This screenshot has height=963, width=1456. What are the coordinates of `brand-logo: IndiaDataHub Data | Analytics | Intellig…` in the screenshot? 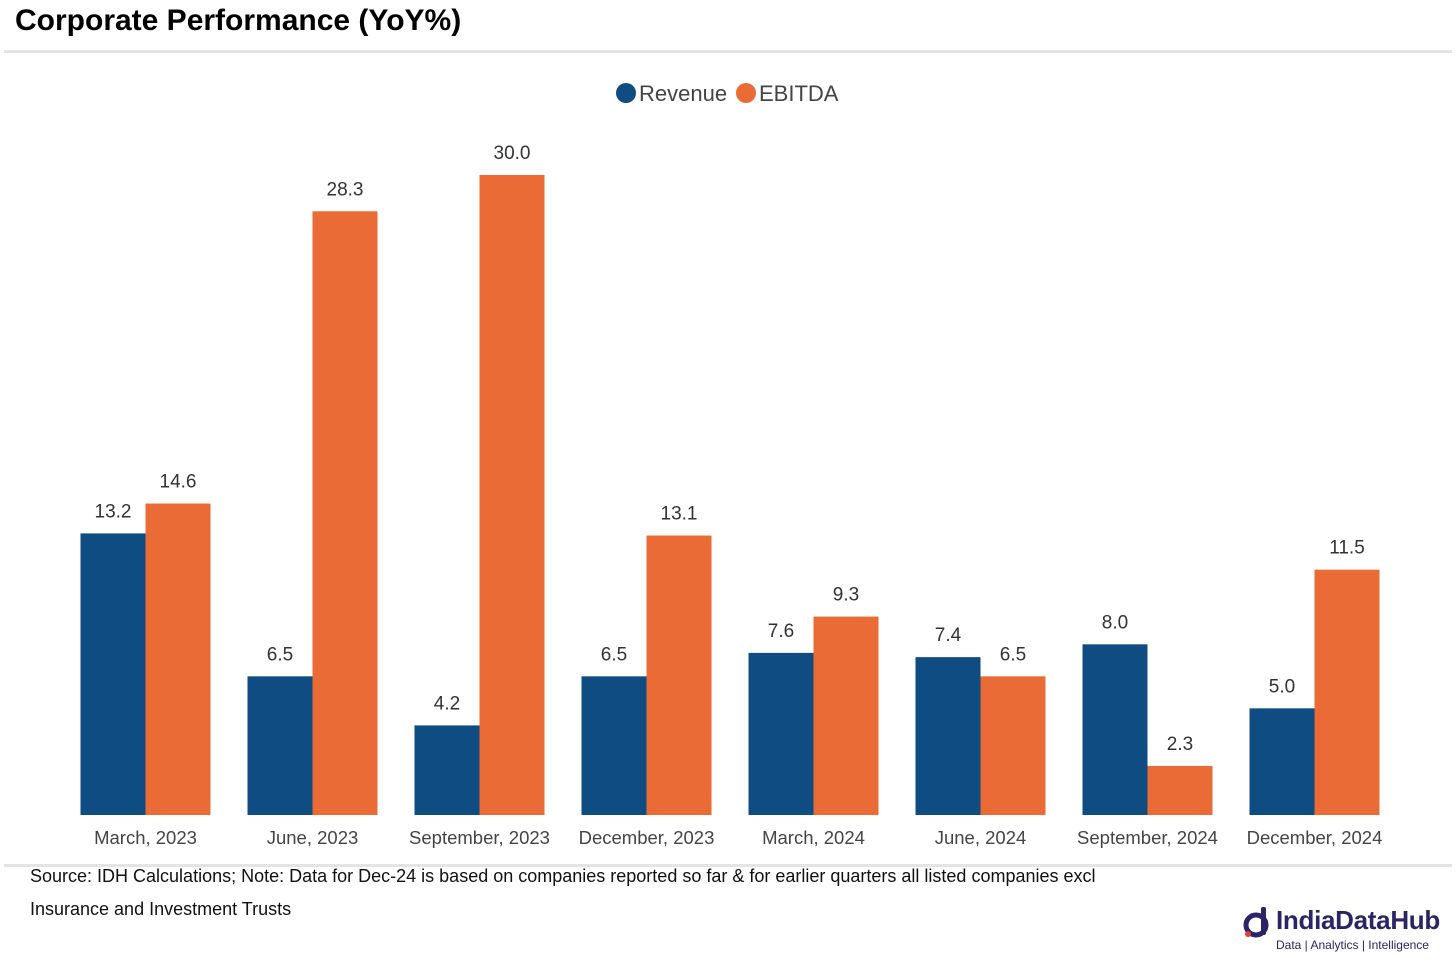 It's located at (1347, 931).